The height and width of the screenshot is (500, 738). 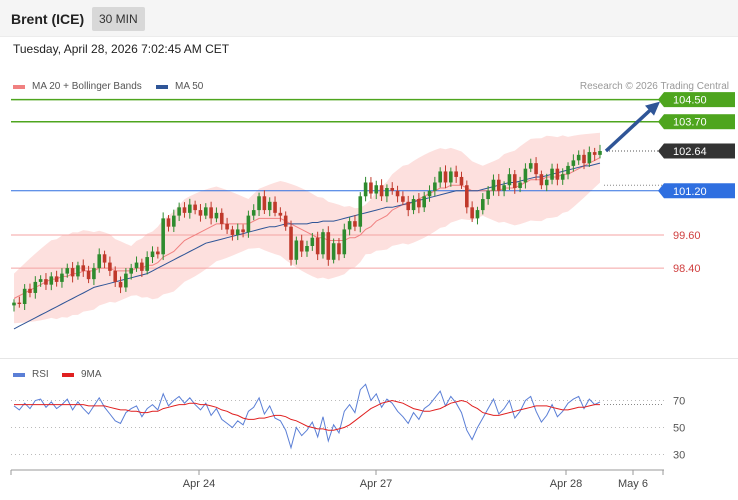 I want to click on forecast-arrow-head, so click(x=652, y=108).